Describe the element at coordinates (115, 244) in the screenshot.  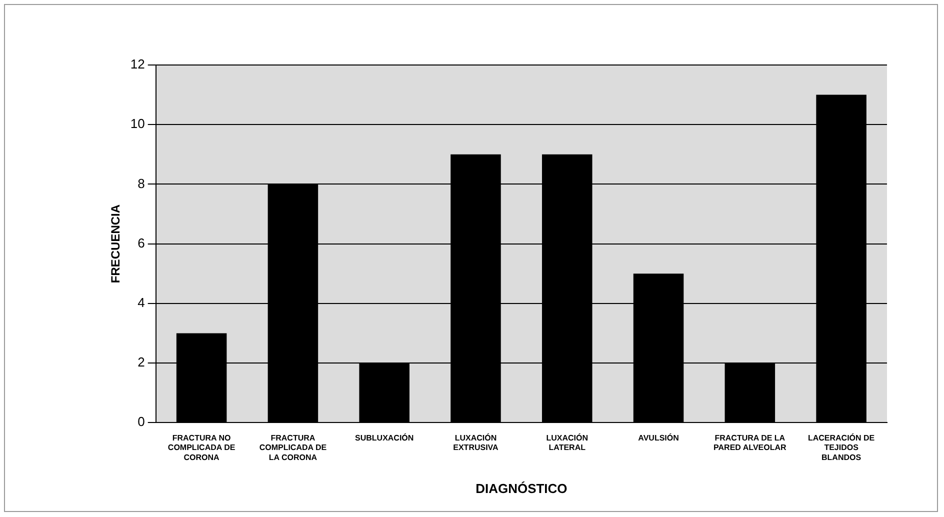
I see `y-axis-title: FRECUENCIA` at that location.